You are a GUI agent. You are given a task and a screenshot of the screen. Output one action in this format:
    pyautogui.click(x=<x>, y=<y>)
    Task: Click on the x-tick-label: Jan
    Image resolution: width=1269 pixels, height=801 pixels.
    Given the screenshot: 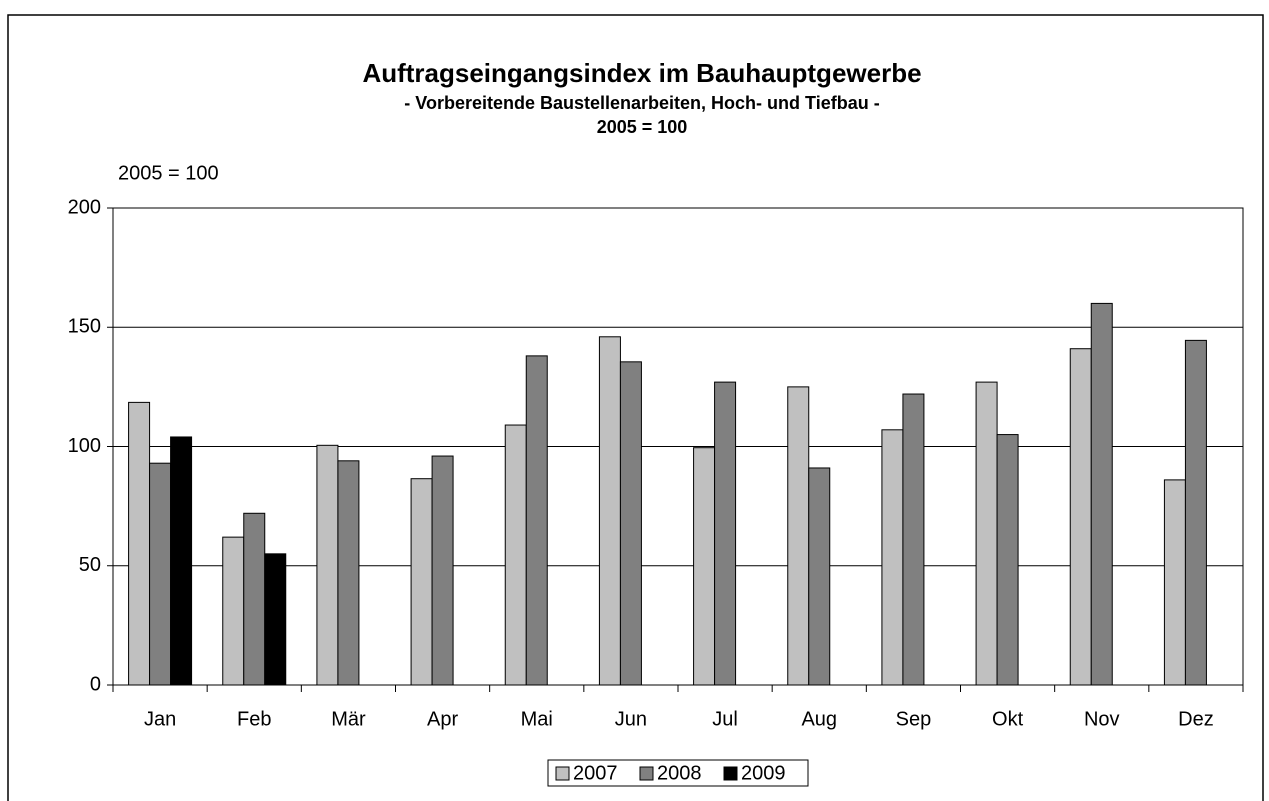 What is the action you would take?
    pyautogui.click(x=160, y=719)
    